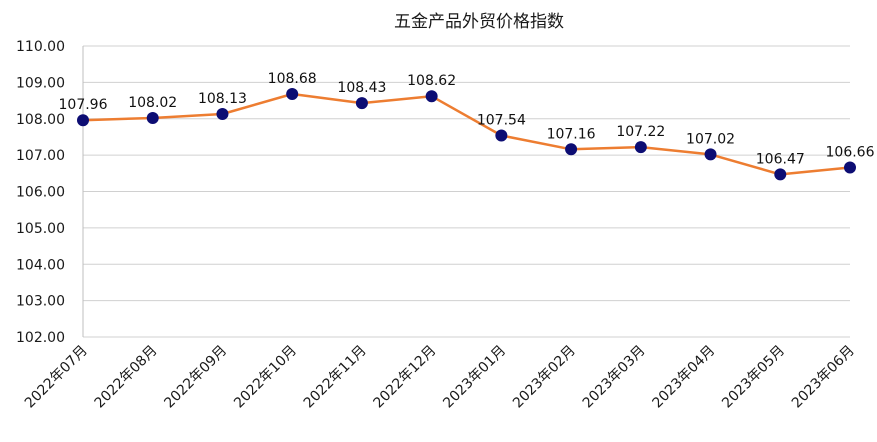  I want to click on chart-title: 五金产品外贸价格指数, so click(479, 22).